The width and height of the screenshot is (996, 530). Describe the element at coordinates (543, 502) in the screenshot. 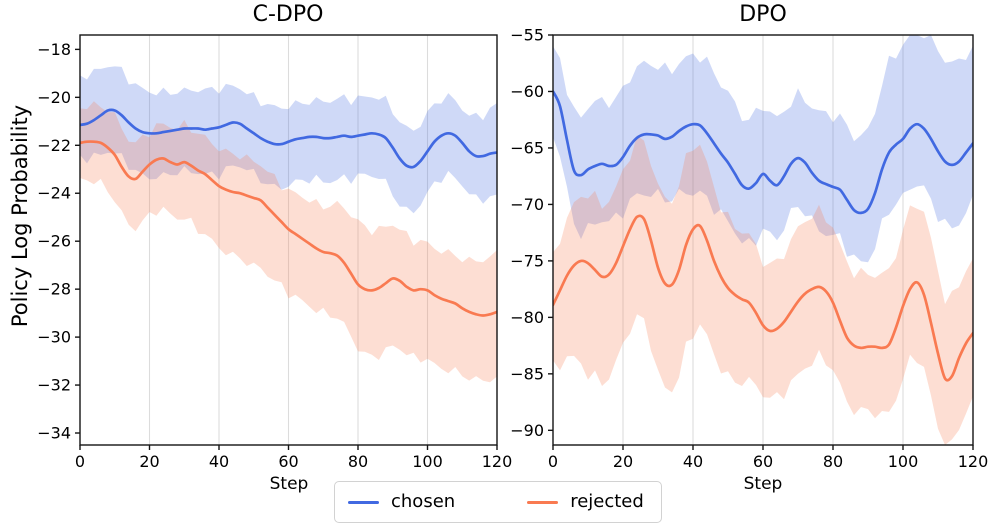

I see `legend-swatch-rejected-line` at that location.